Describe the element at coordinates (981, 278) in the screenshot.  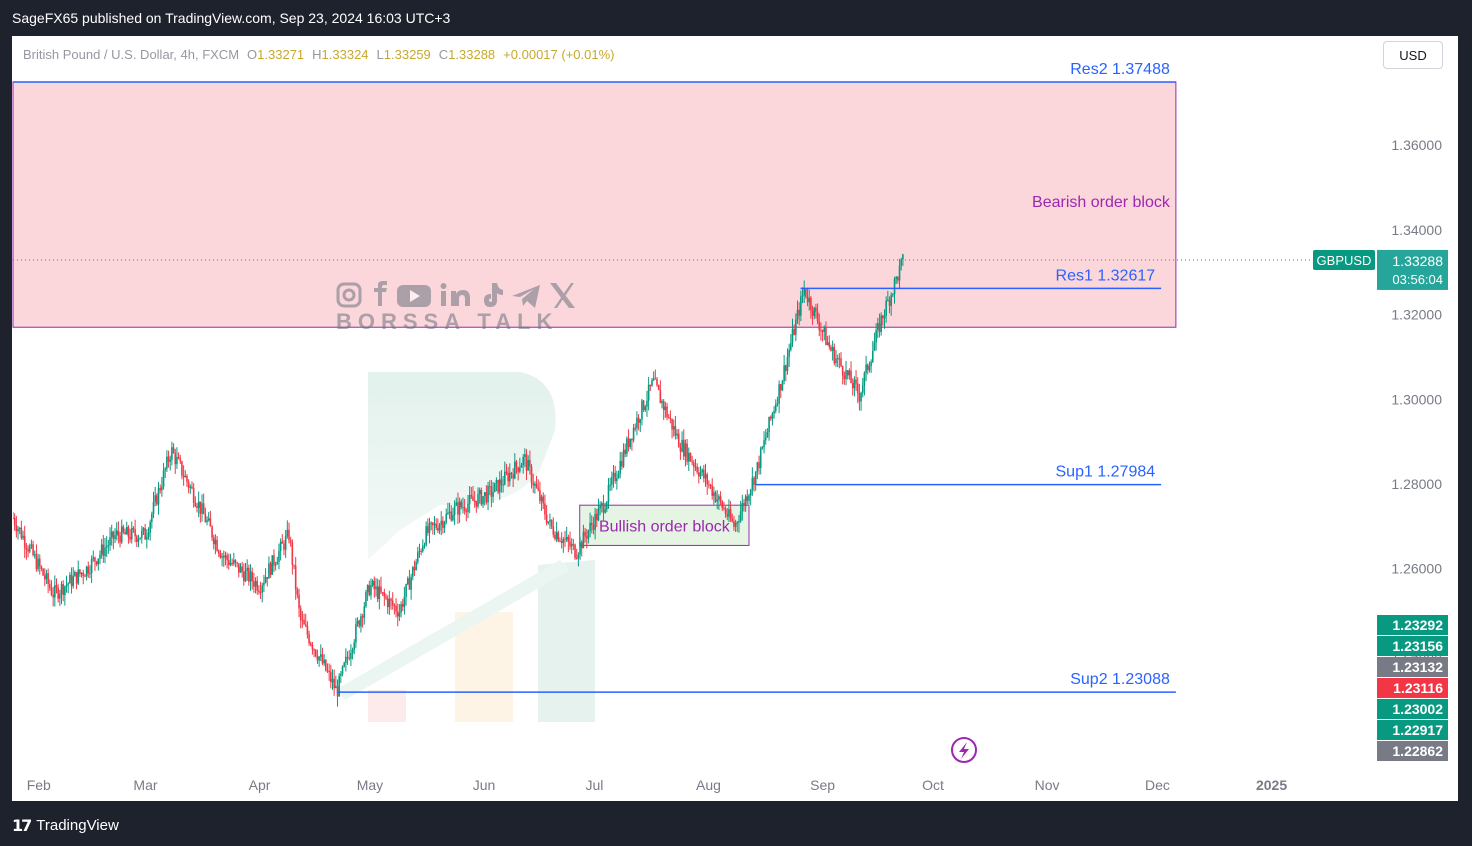
I see `level-res1: Res1 1.32617` at that location.